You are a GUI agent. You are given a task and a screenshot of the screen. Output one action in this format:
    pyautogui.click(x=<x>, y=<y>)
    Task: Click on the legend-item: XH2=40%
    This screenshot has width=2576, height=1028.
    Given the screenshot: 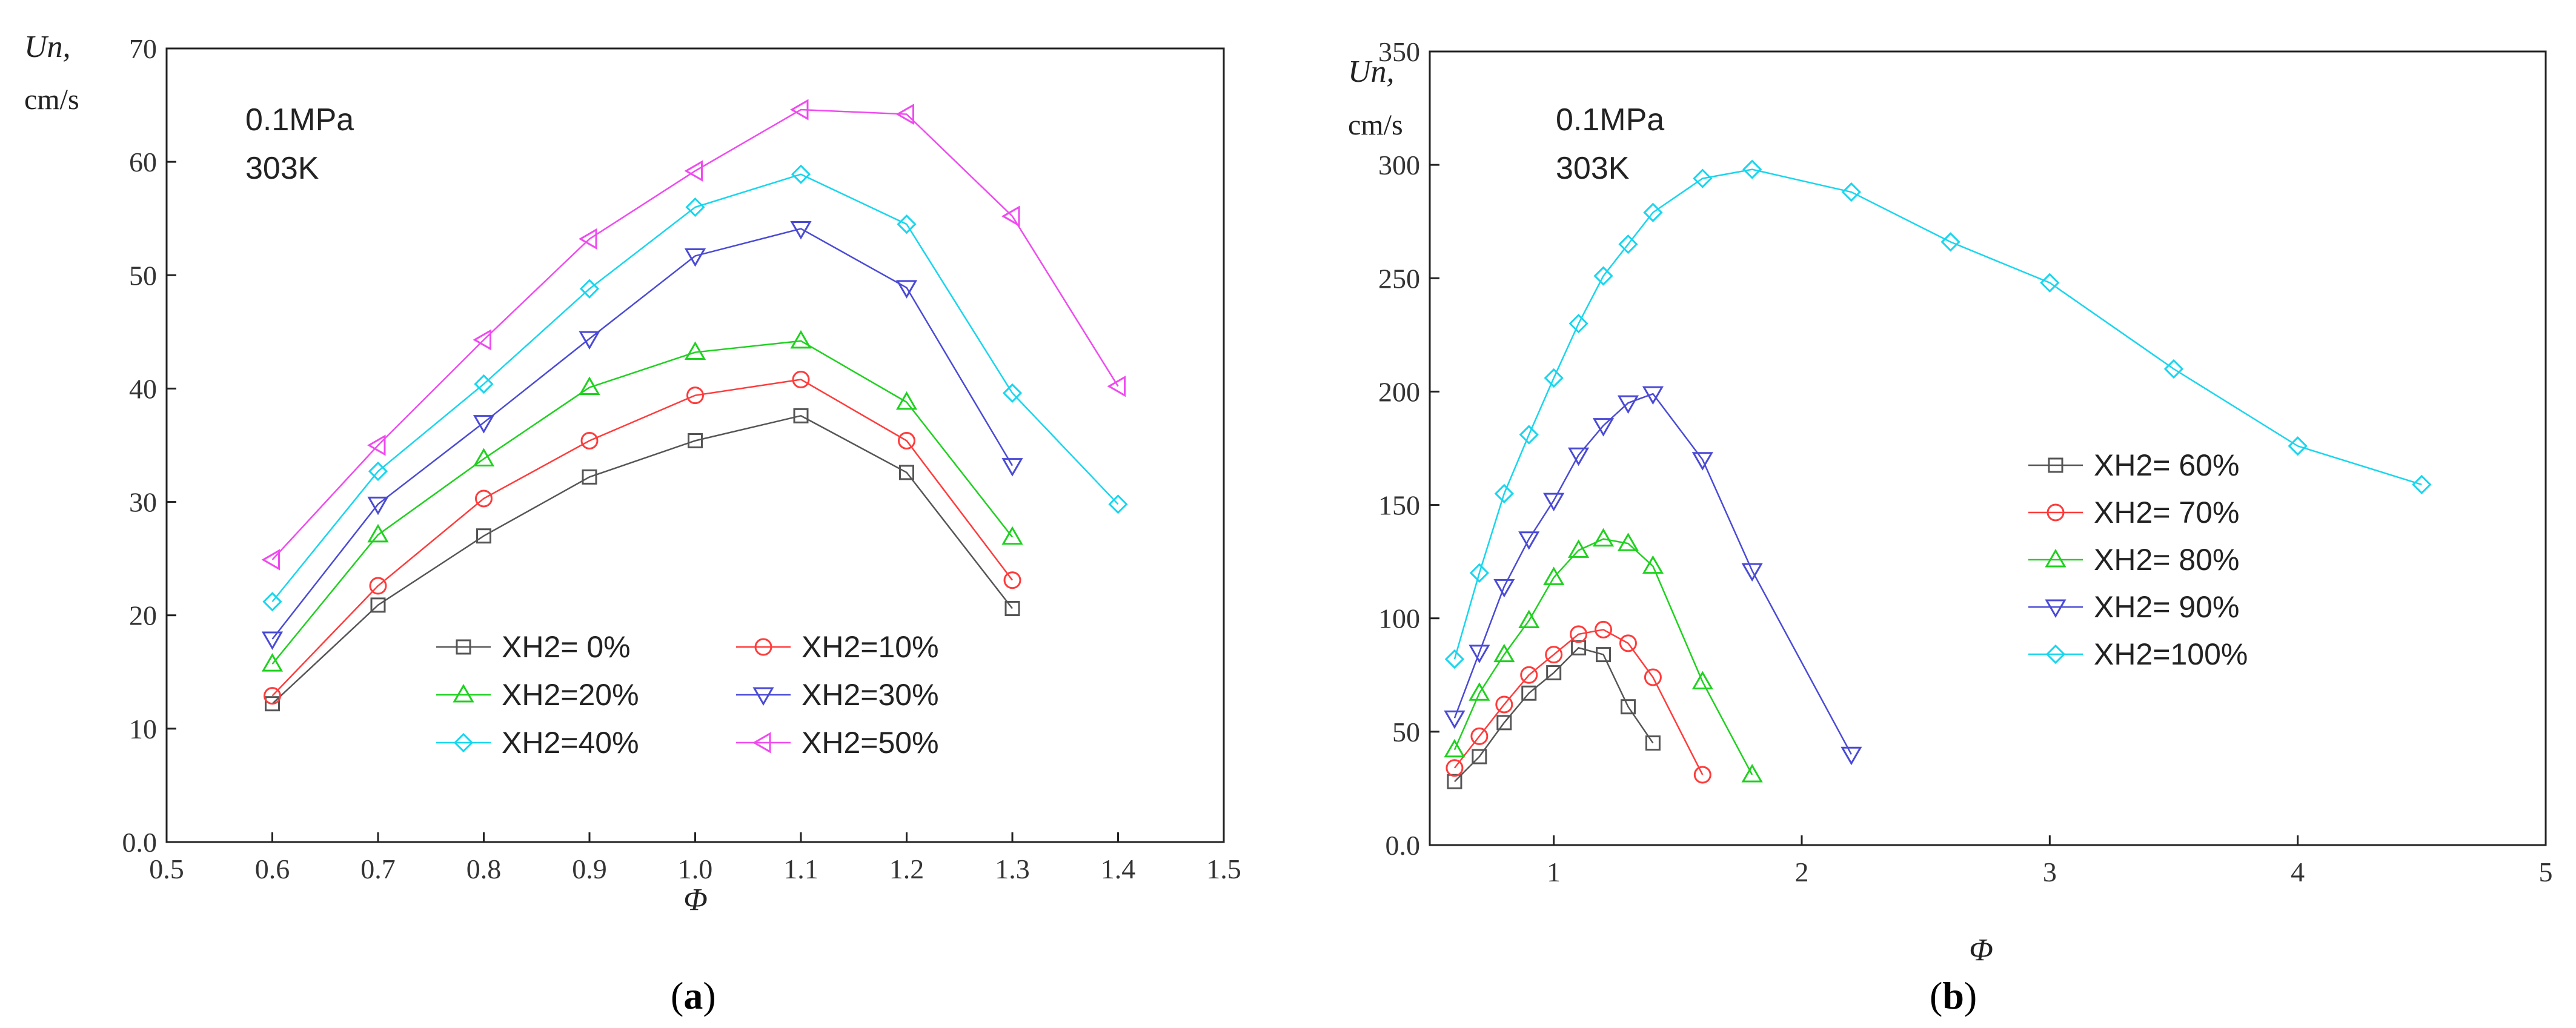 What is the action you would take?
    pyautogui.click(x=537, y=743)
    